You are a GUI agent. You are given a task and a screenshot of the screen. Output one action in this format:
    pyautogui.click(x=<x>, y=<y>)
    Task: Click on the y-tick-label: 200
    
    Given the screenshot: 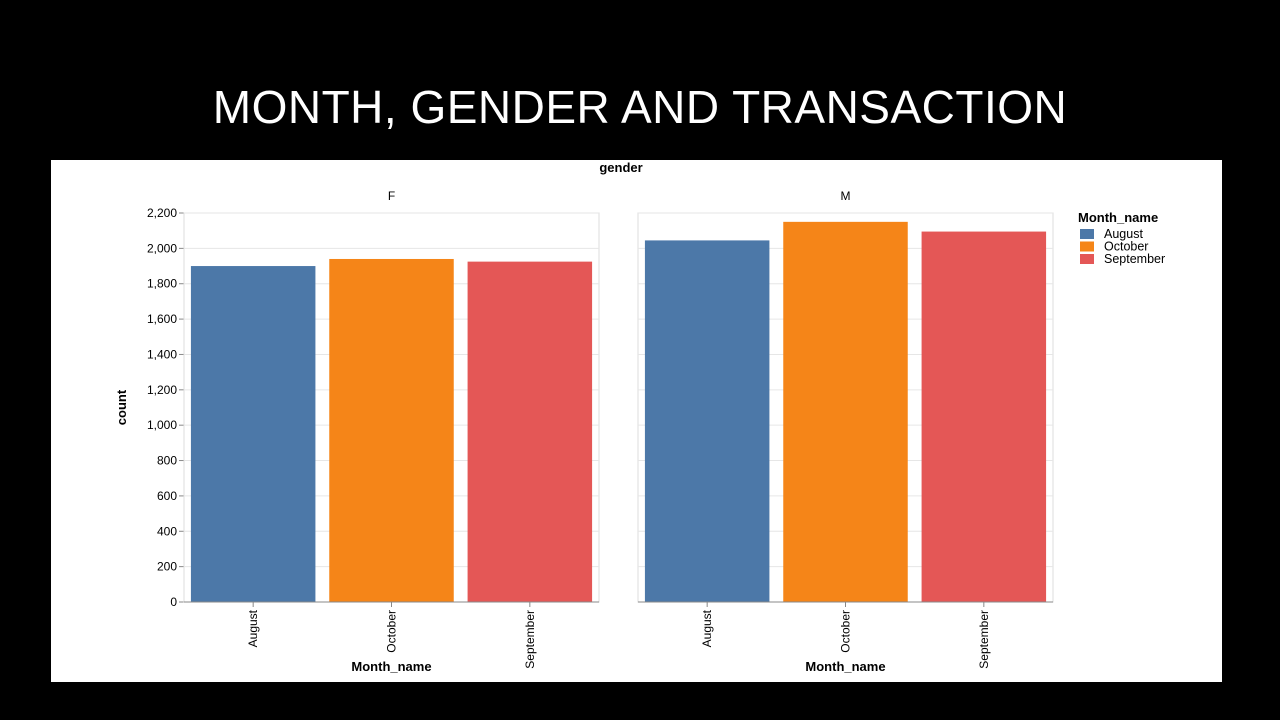 What is the action you would take?
    pyautogui.click(x=167, y=567)
    